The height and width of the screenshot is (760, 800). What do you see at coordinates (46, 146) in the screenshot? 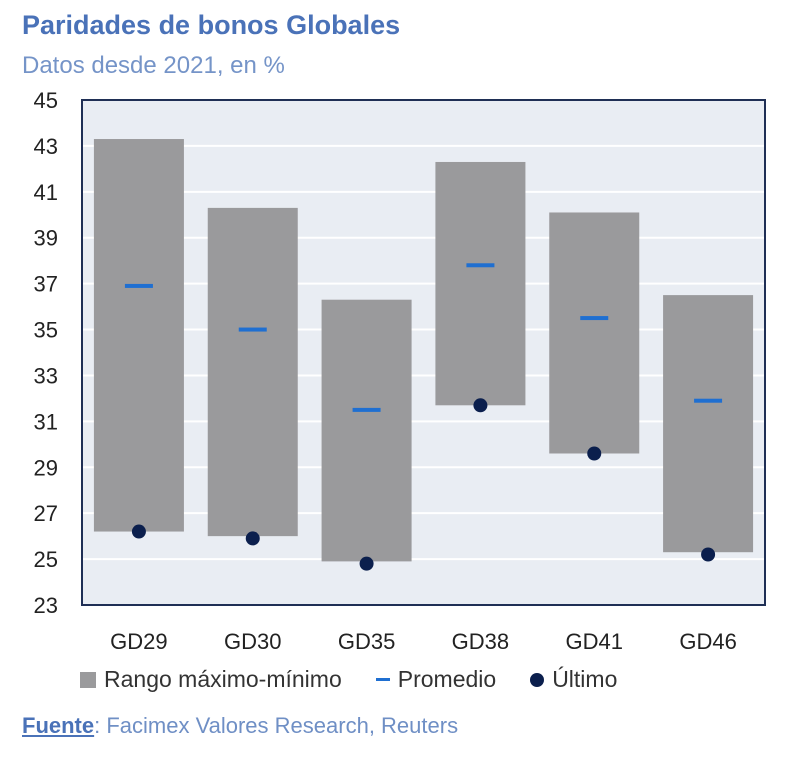
I see `y-tick-label: 43` at bounding box center [46, 146].